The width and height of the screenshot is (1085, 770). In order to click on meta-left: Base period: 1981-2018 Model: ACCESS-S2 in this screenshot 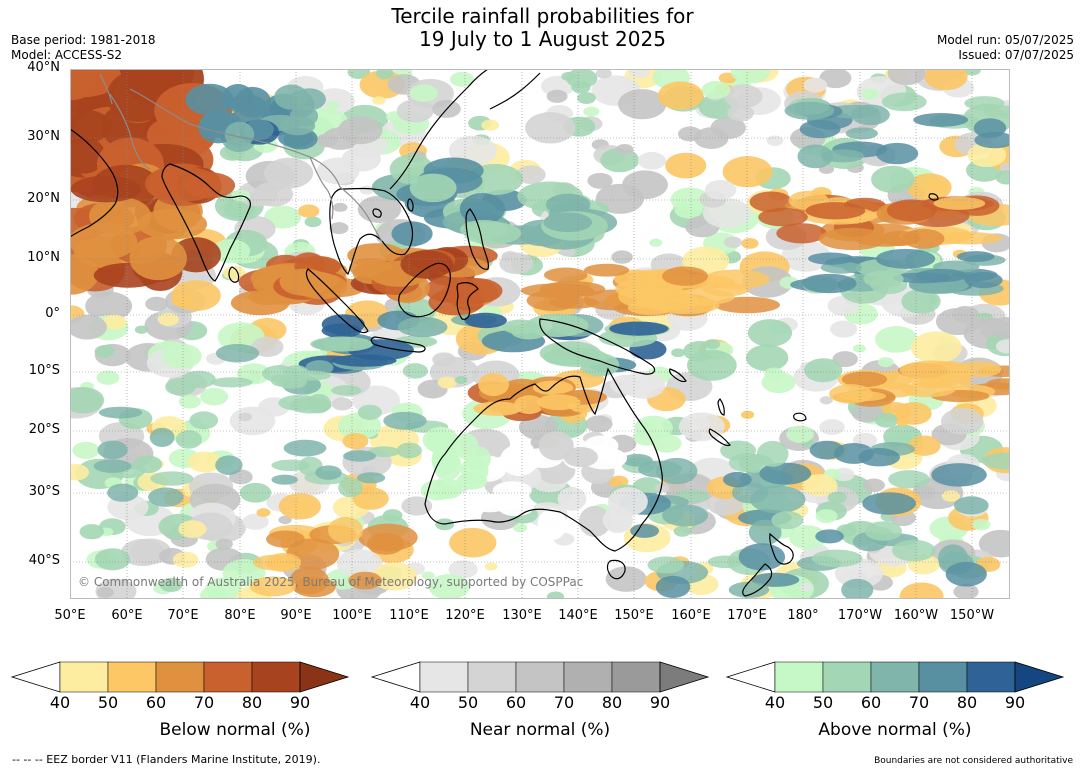, I will do `click(83, 48)`.